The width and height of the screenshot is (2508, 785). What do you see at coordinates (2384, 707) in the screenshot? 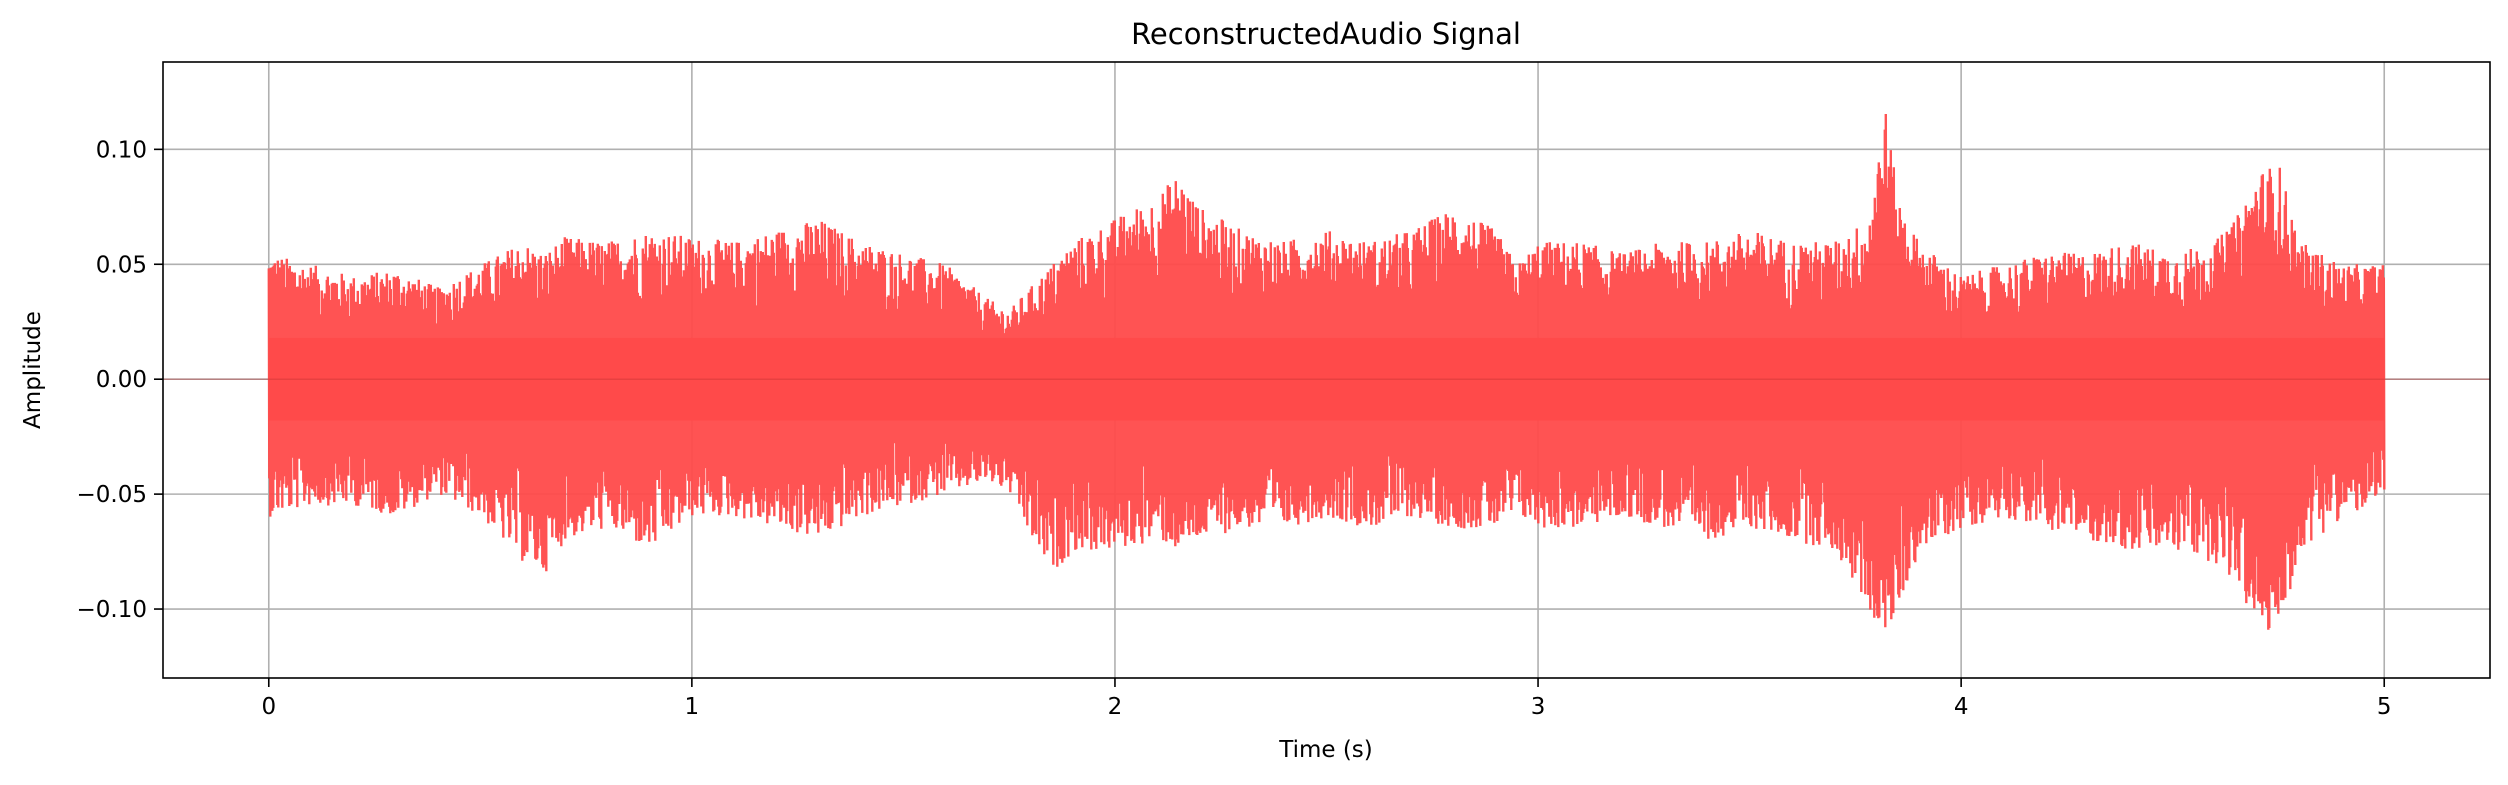
I see `x-tick-label: 5` at bounding box center [2384, 707].